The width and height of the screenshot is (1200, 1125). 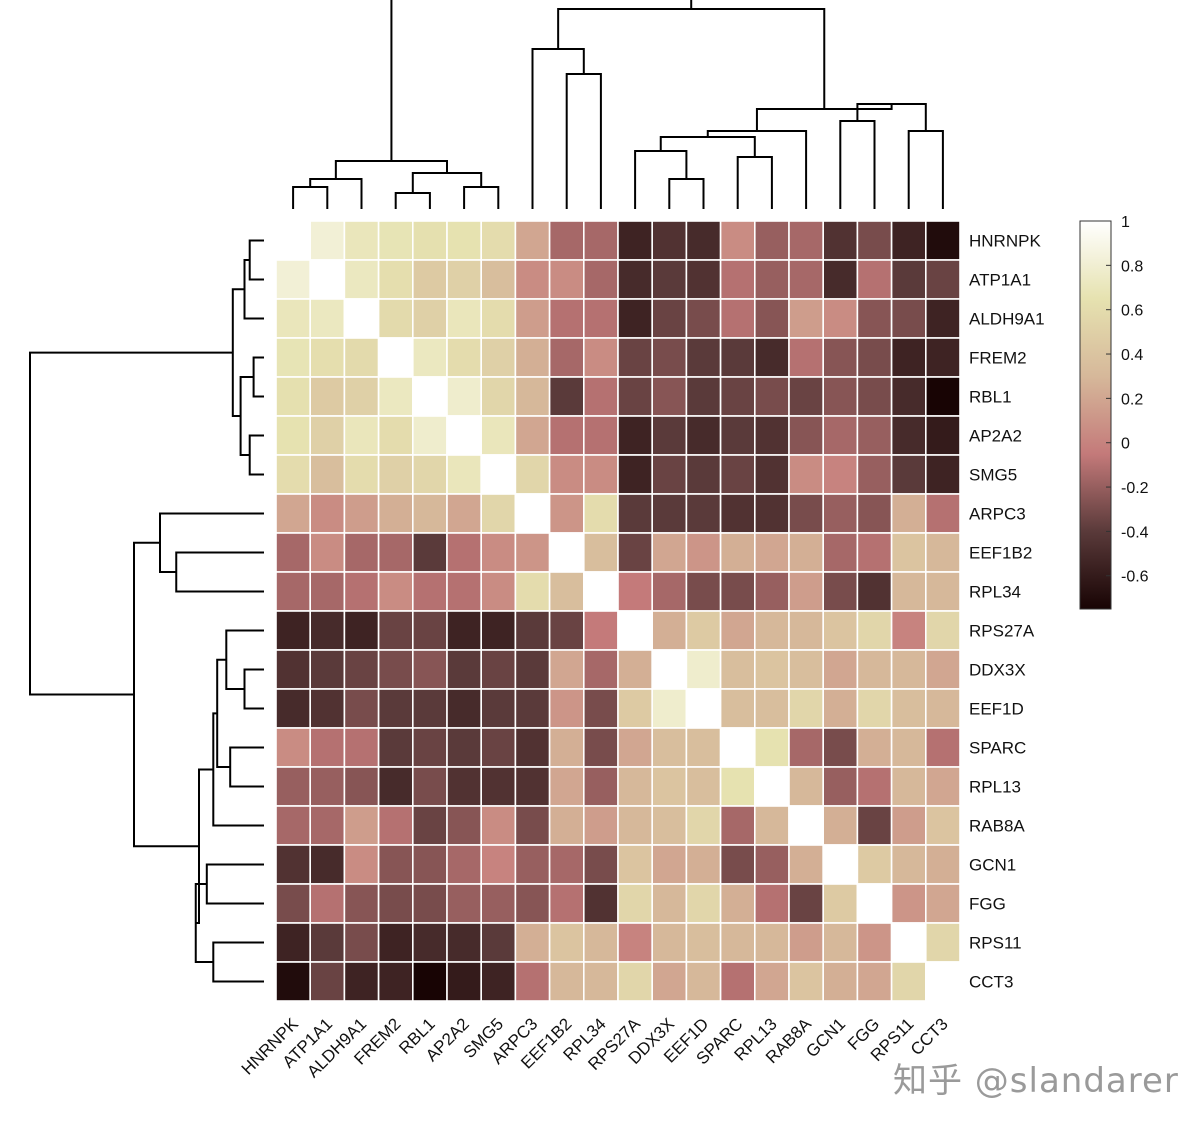 What do you see at coordinates (997, 826) in the screenshot?
I see `row-label: RAB8A` at bounding box center [997, 826].